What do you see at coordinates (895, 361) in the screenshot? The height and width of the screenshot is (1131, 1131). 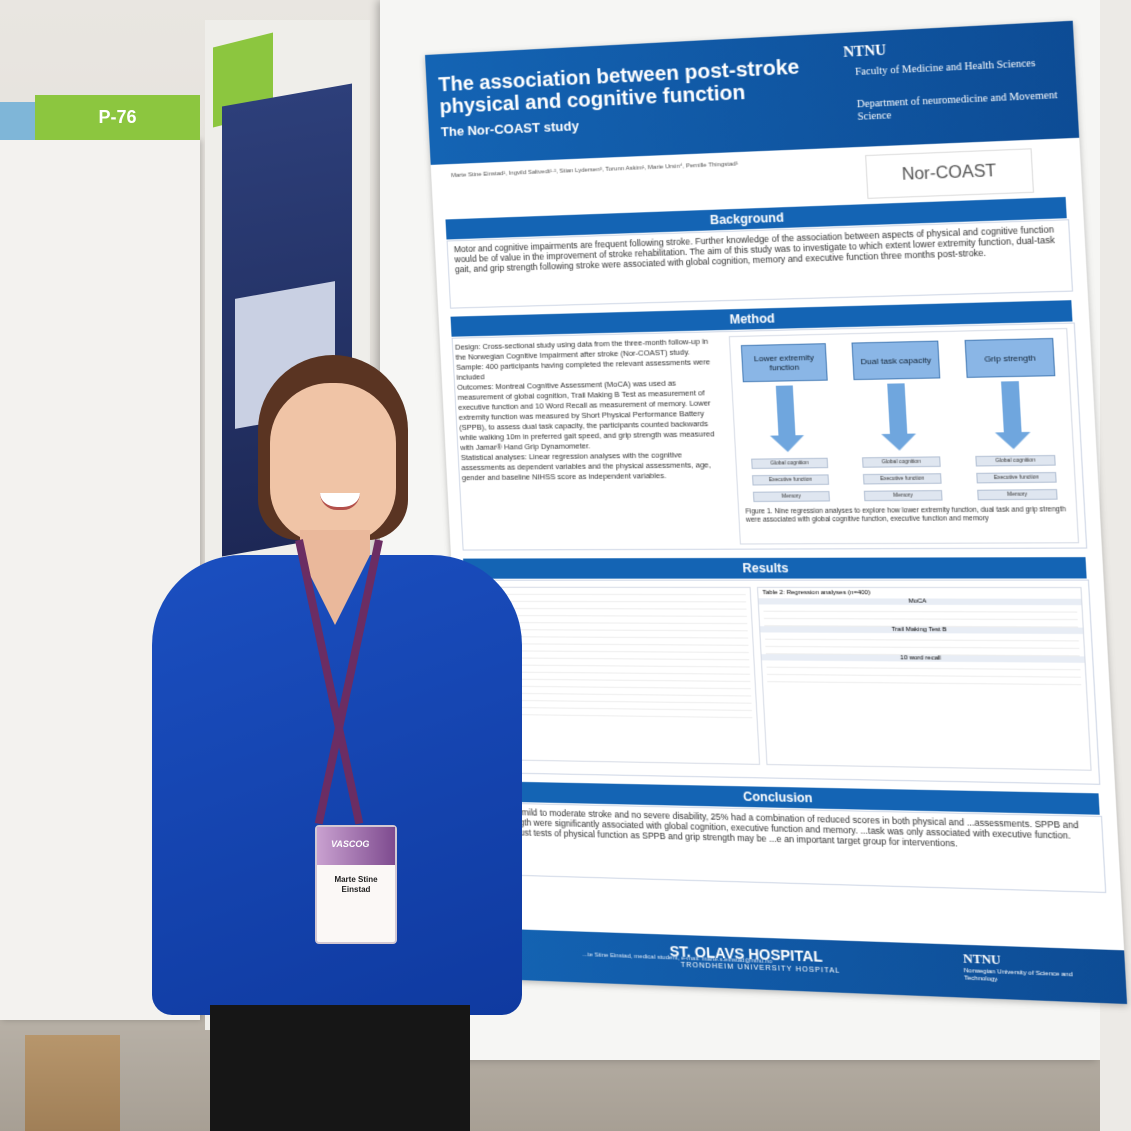 I see `dual-task-box: Dual task capacity` at bounding box center [895, 361].